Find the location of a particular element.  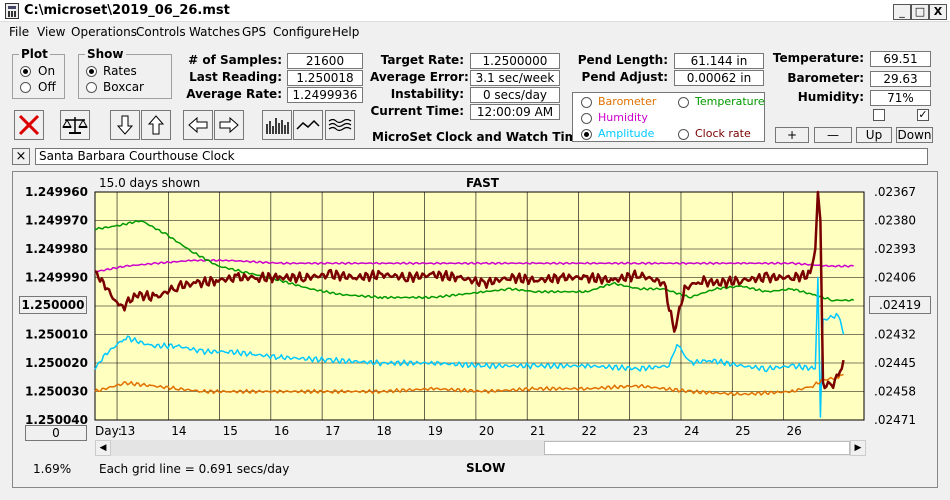

show-group: Show Rates Boxcar is located at coordinates (125, 73).